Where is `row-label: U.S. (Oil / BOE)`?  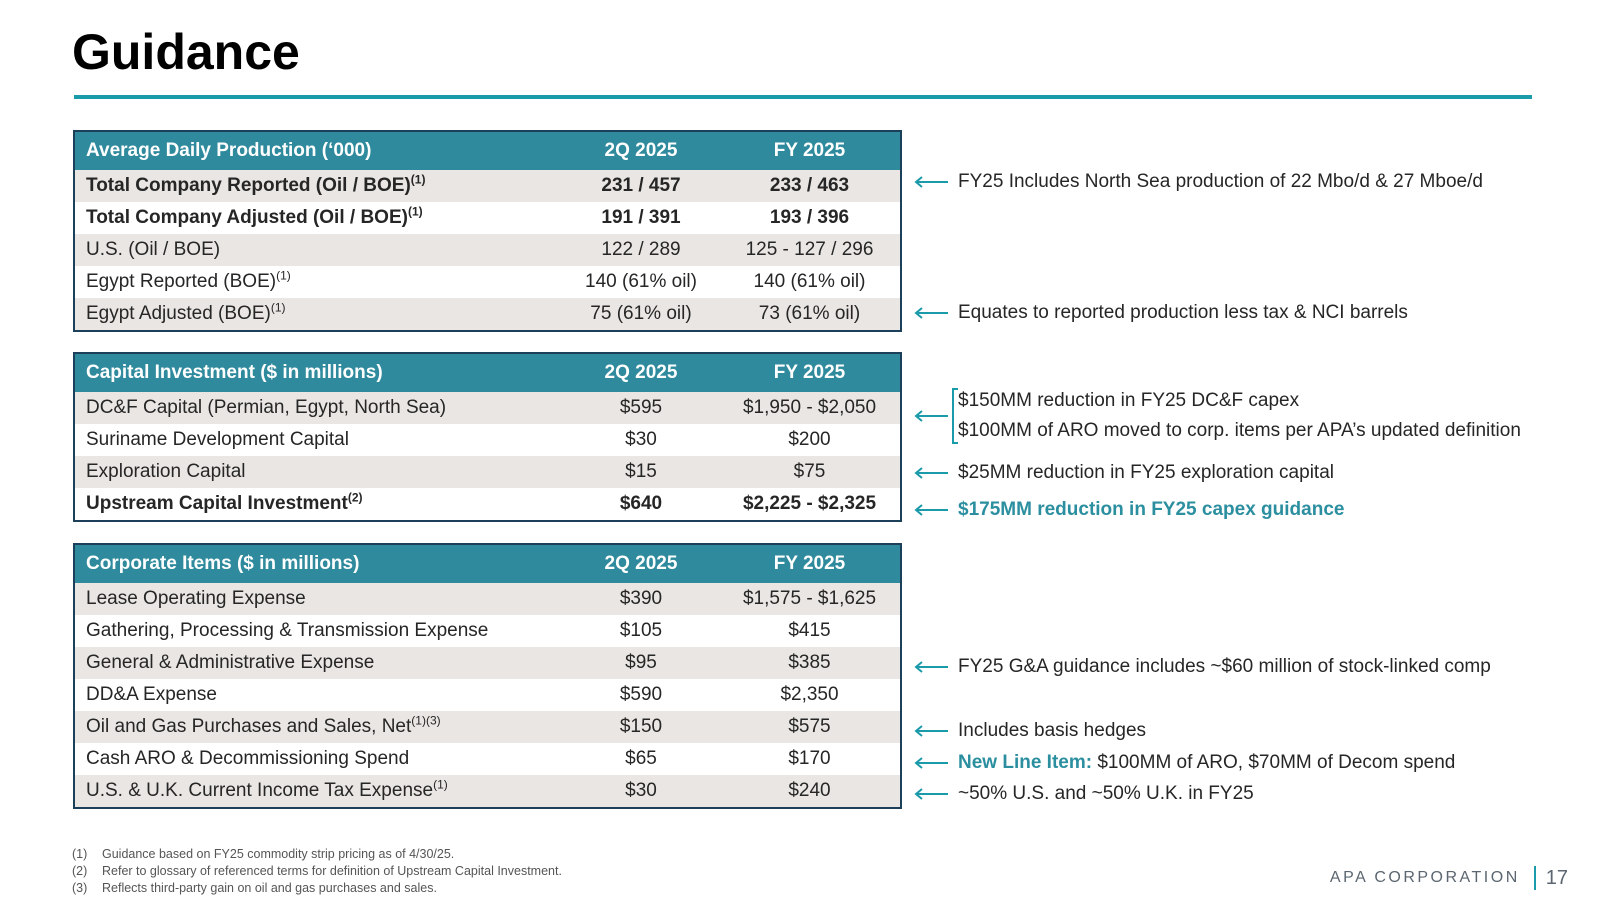
row-label: U.S. (Oil / BOE) is located at coordinates (153, 249).